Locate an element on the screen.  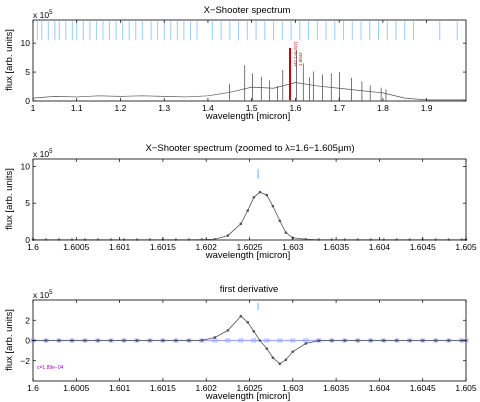
x-tick-label: 1.9 is located at coordinates (427, 108).